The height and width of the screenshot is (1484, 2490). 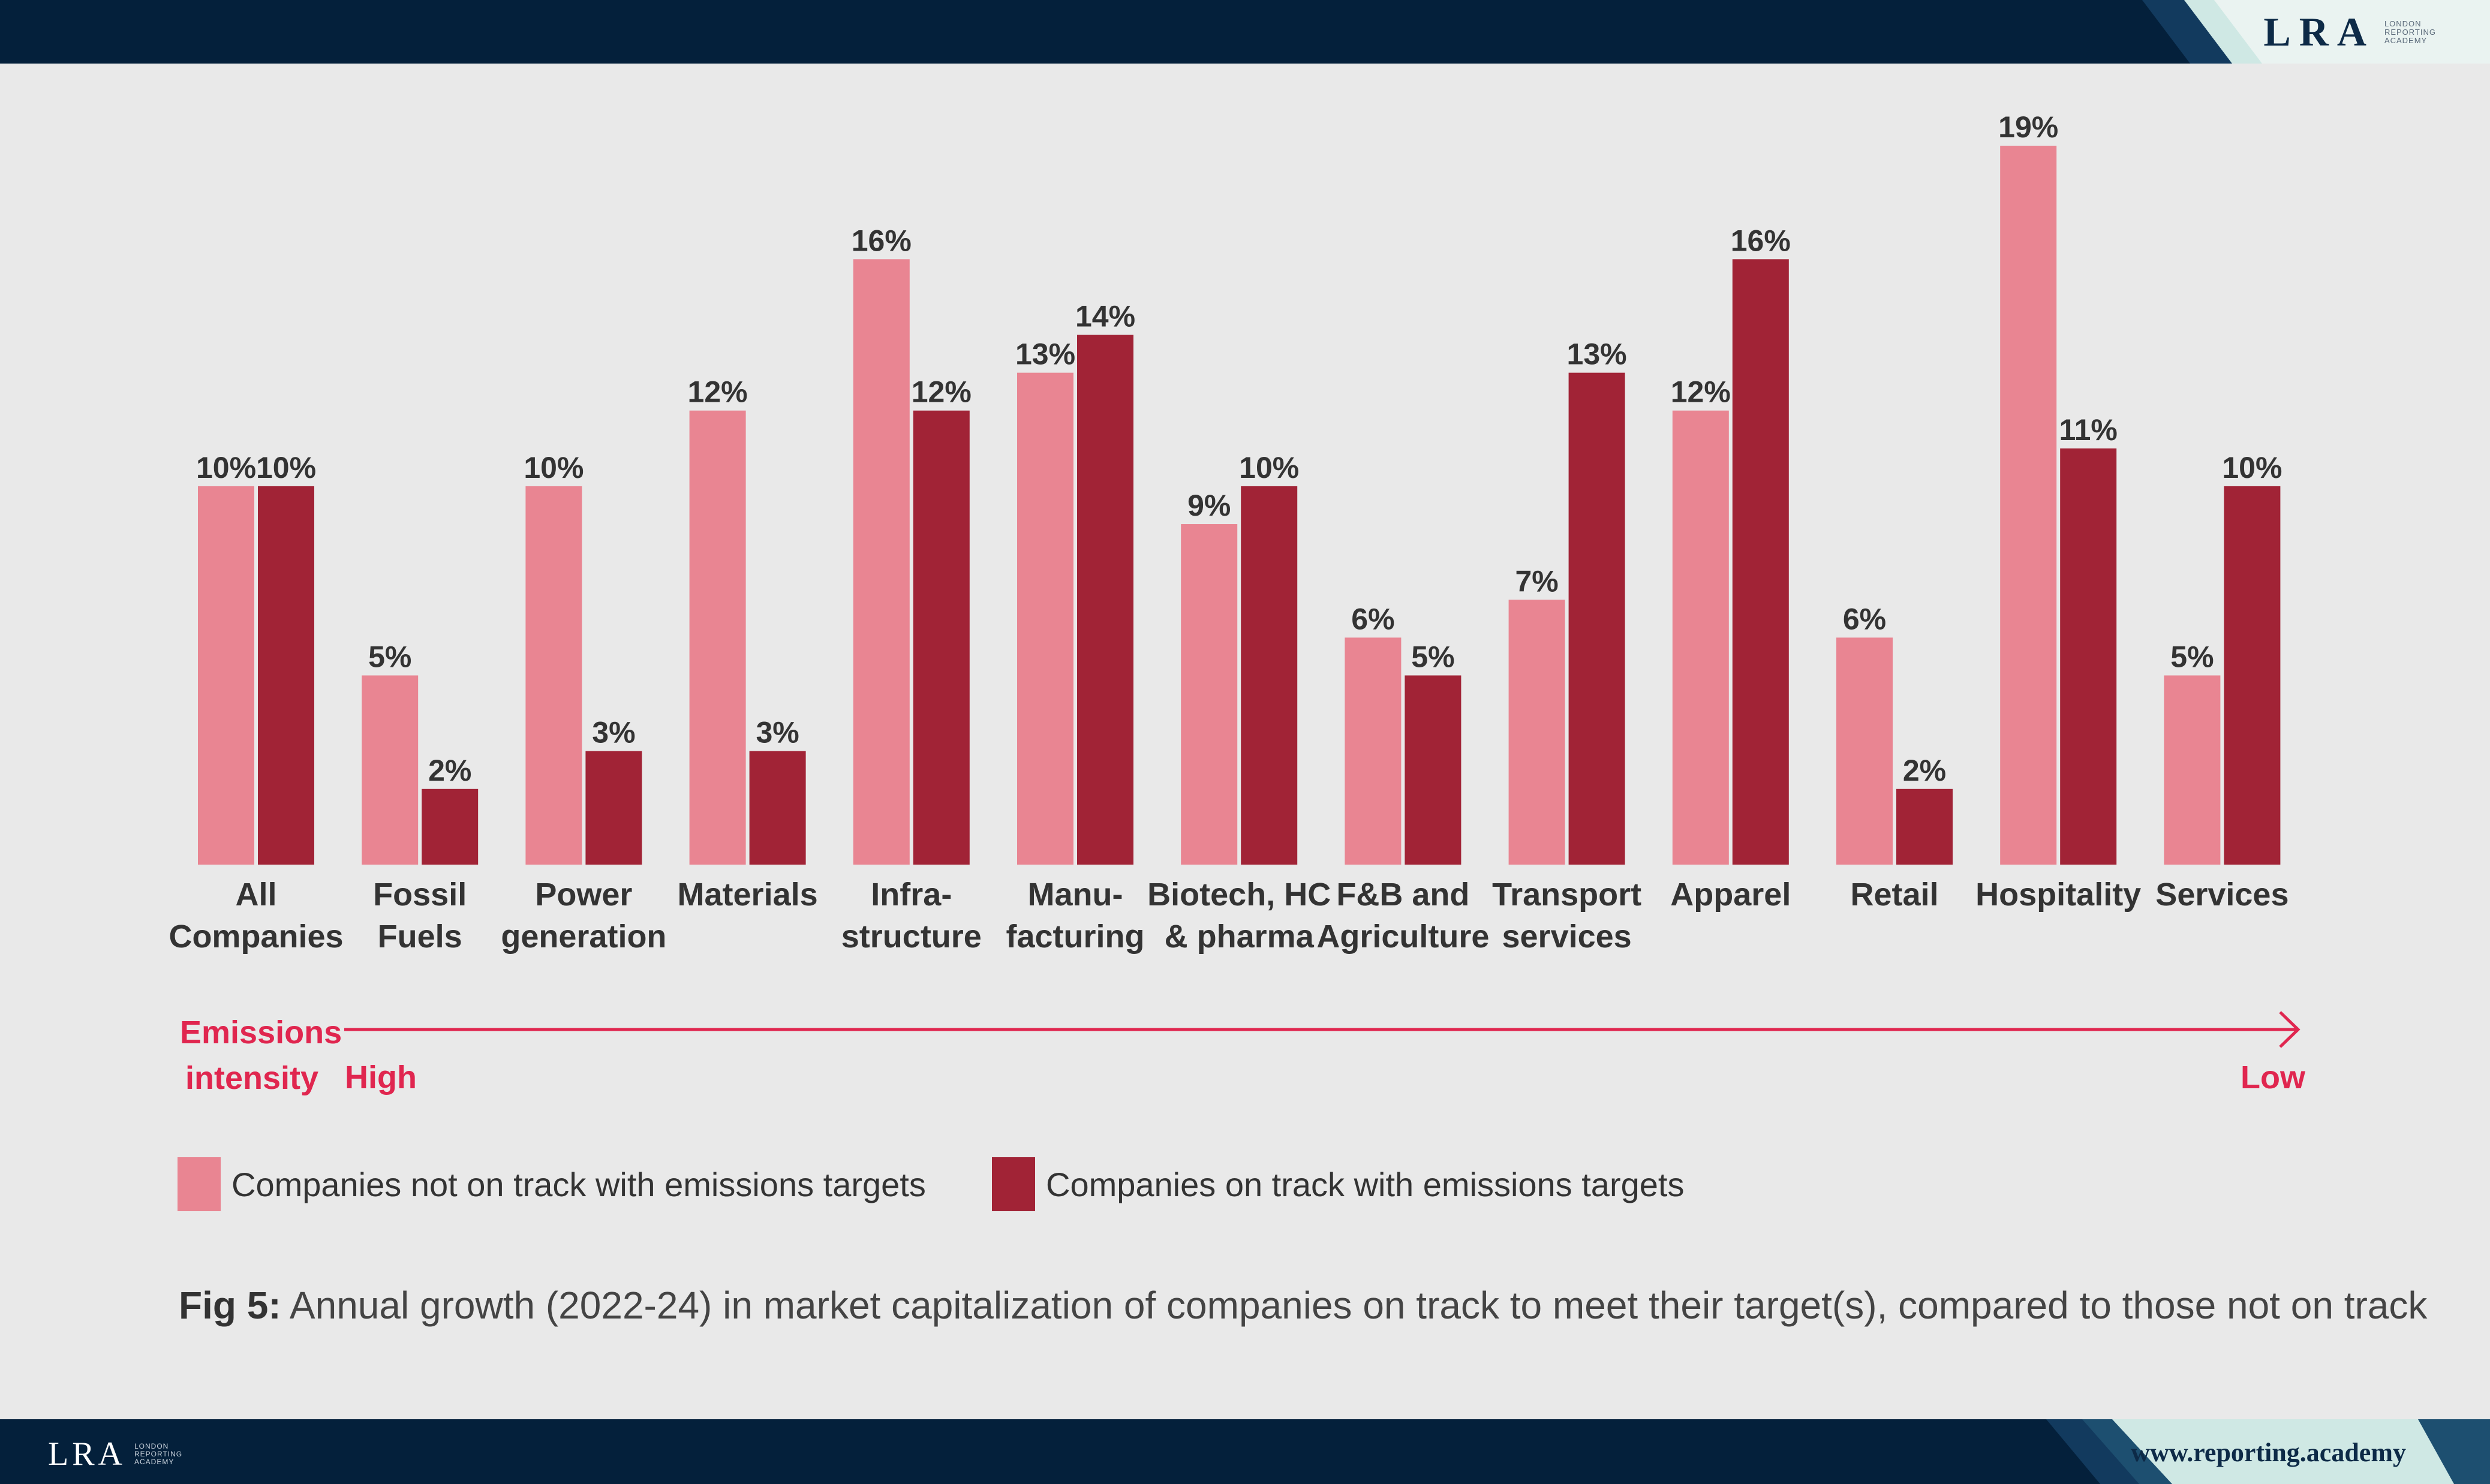 I want to click on top-banner-accent, so click(x=2316, y=32).